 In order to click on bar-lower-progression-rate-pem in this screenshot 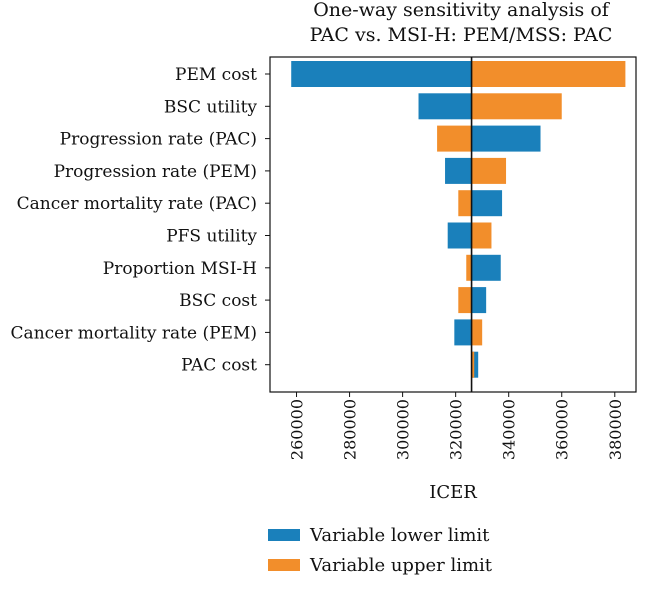, I will do `click(458, 170)`.